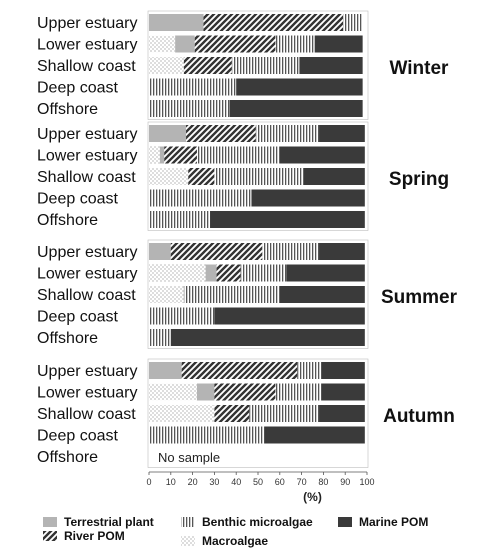 The image size is (500, 557). Describe the element at coordinates (419, 297) in the screenshot. I see `season-label-summer: Summer` at that location.